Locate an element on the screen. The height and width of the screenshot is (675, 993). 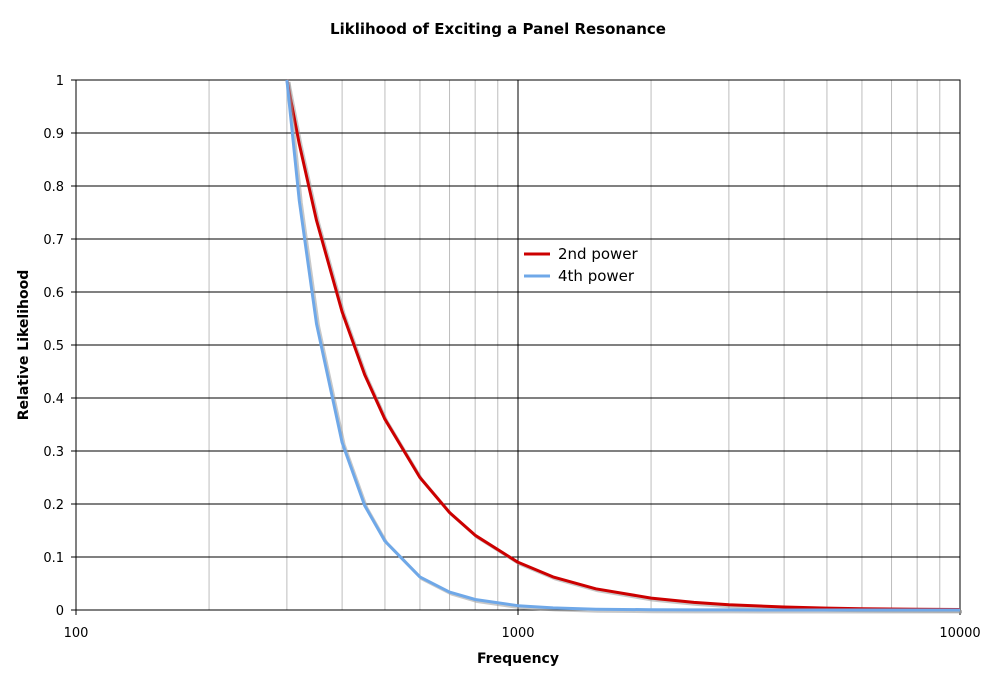
y-tick-label: 0.3 is located at coordinates (53, 452).